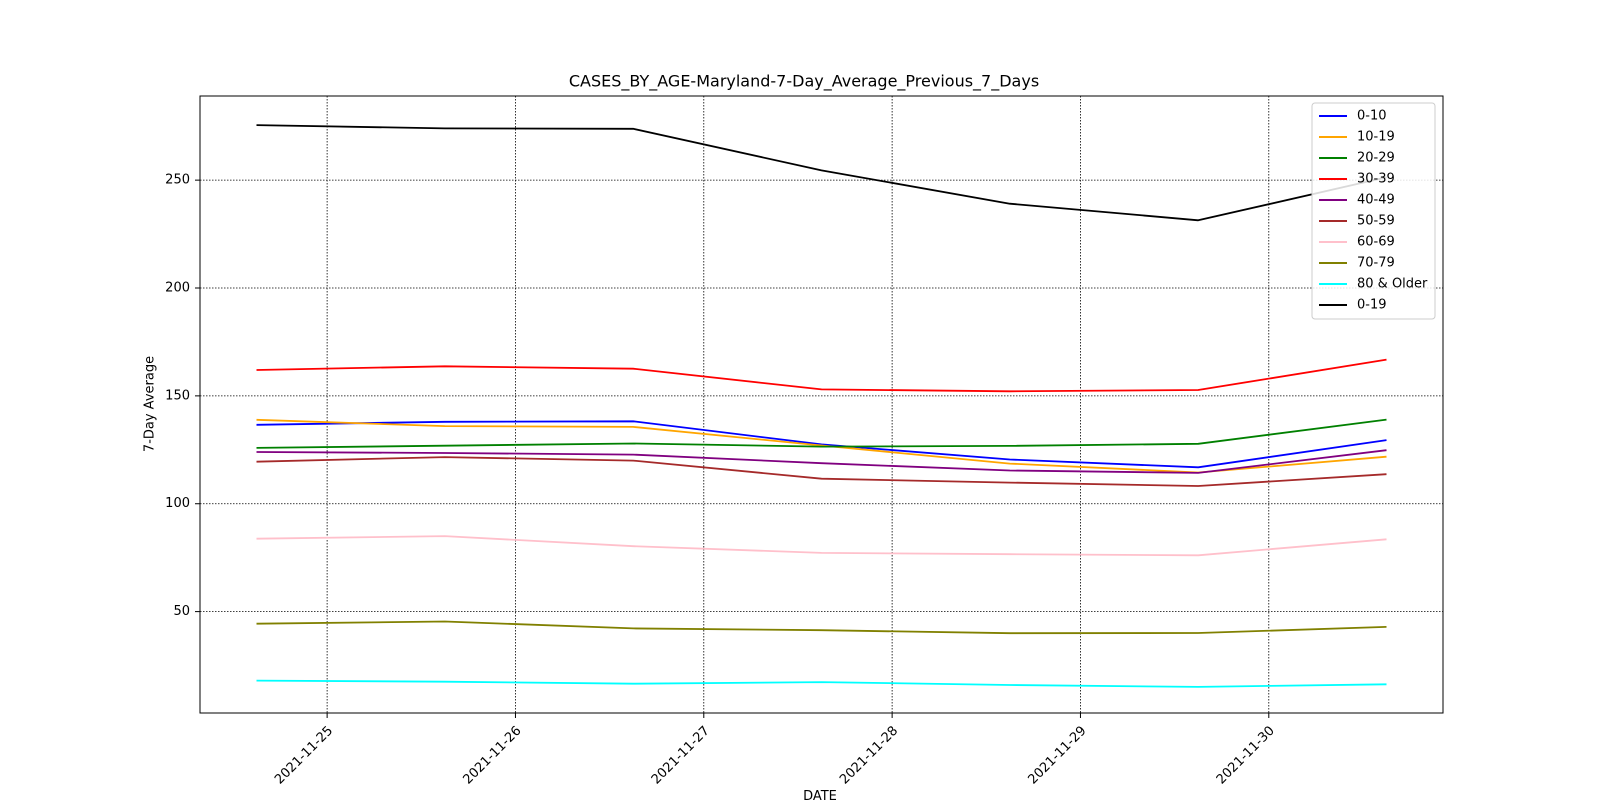 The image size is (1600, 800). I want to click on x-tick-label: 2021-11-25, so click(304, 755).